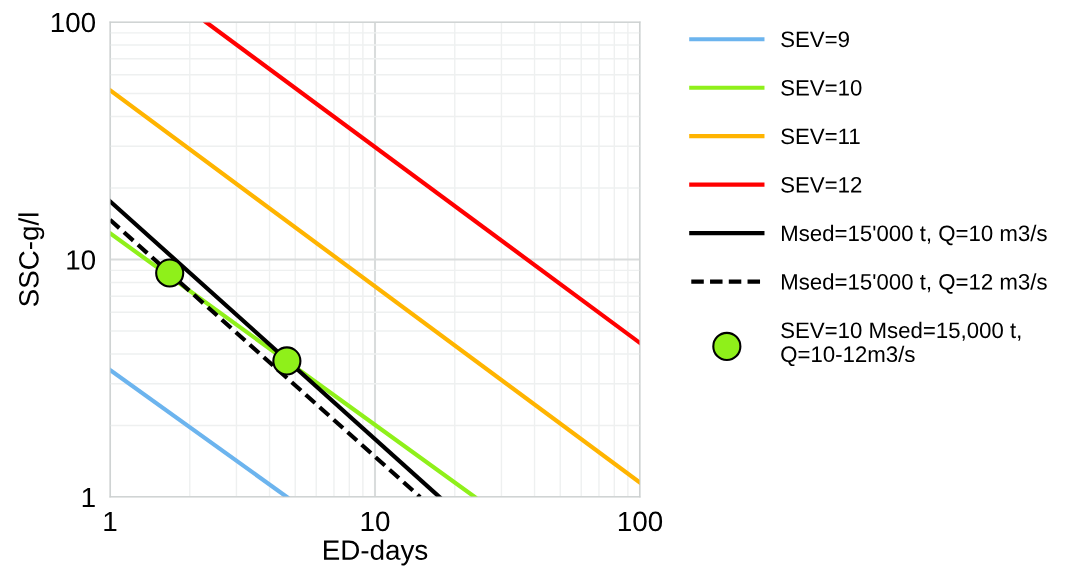  I want to click on y-tick-label: 1, so click(88, 497).